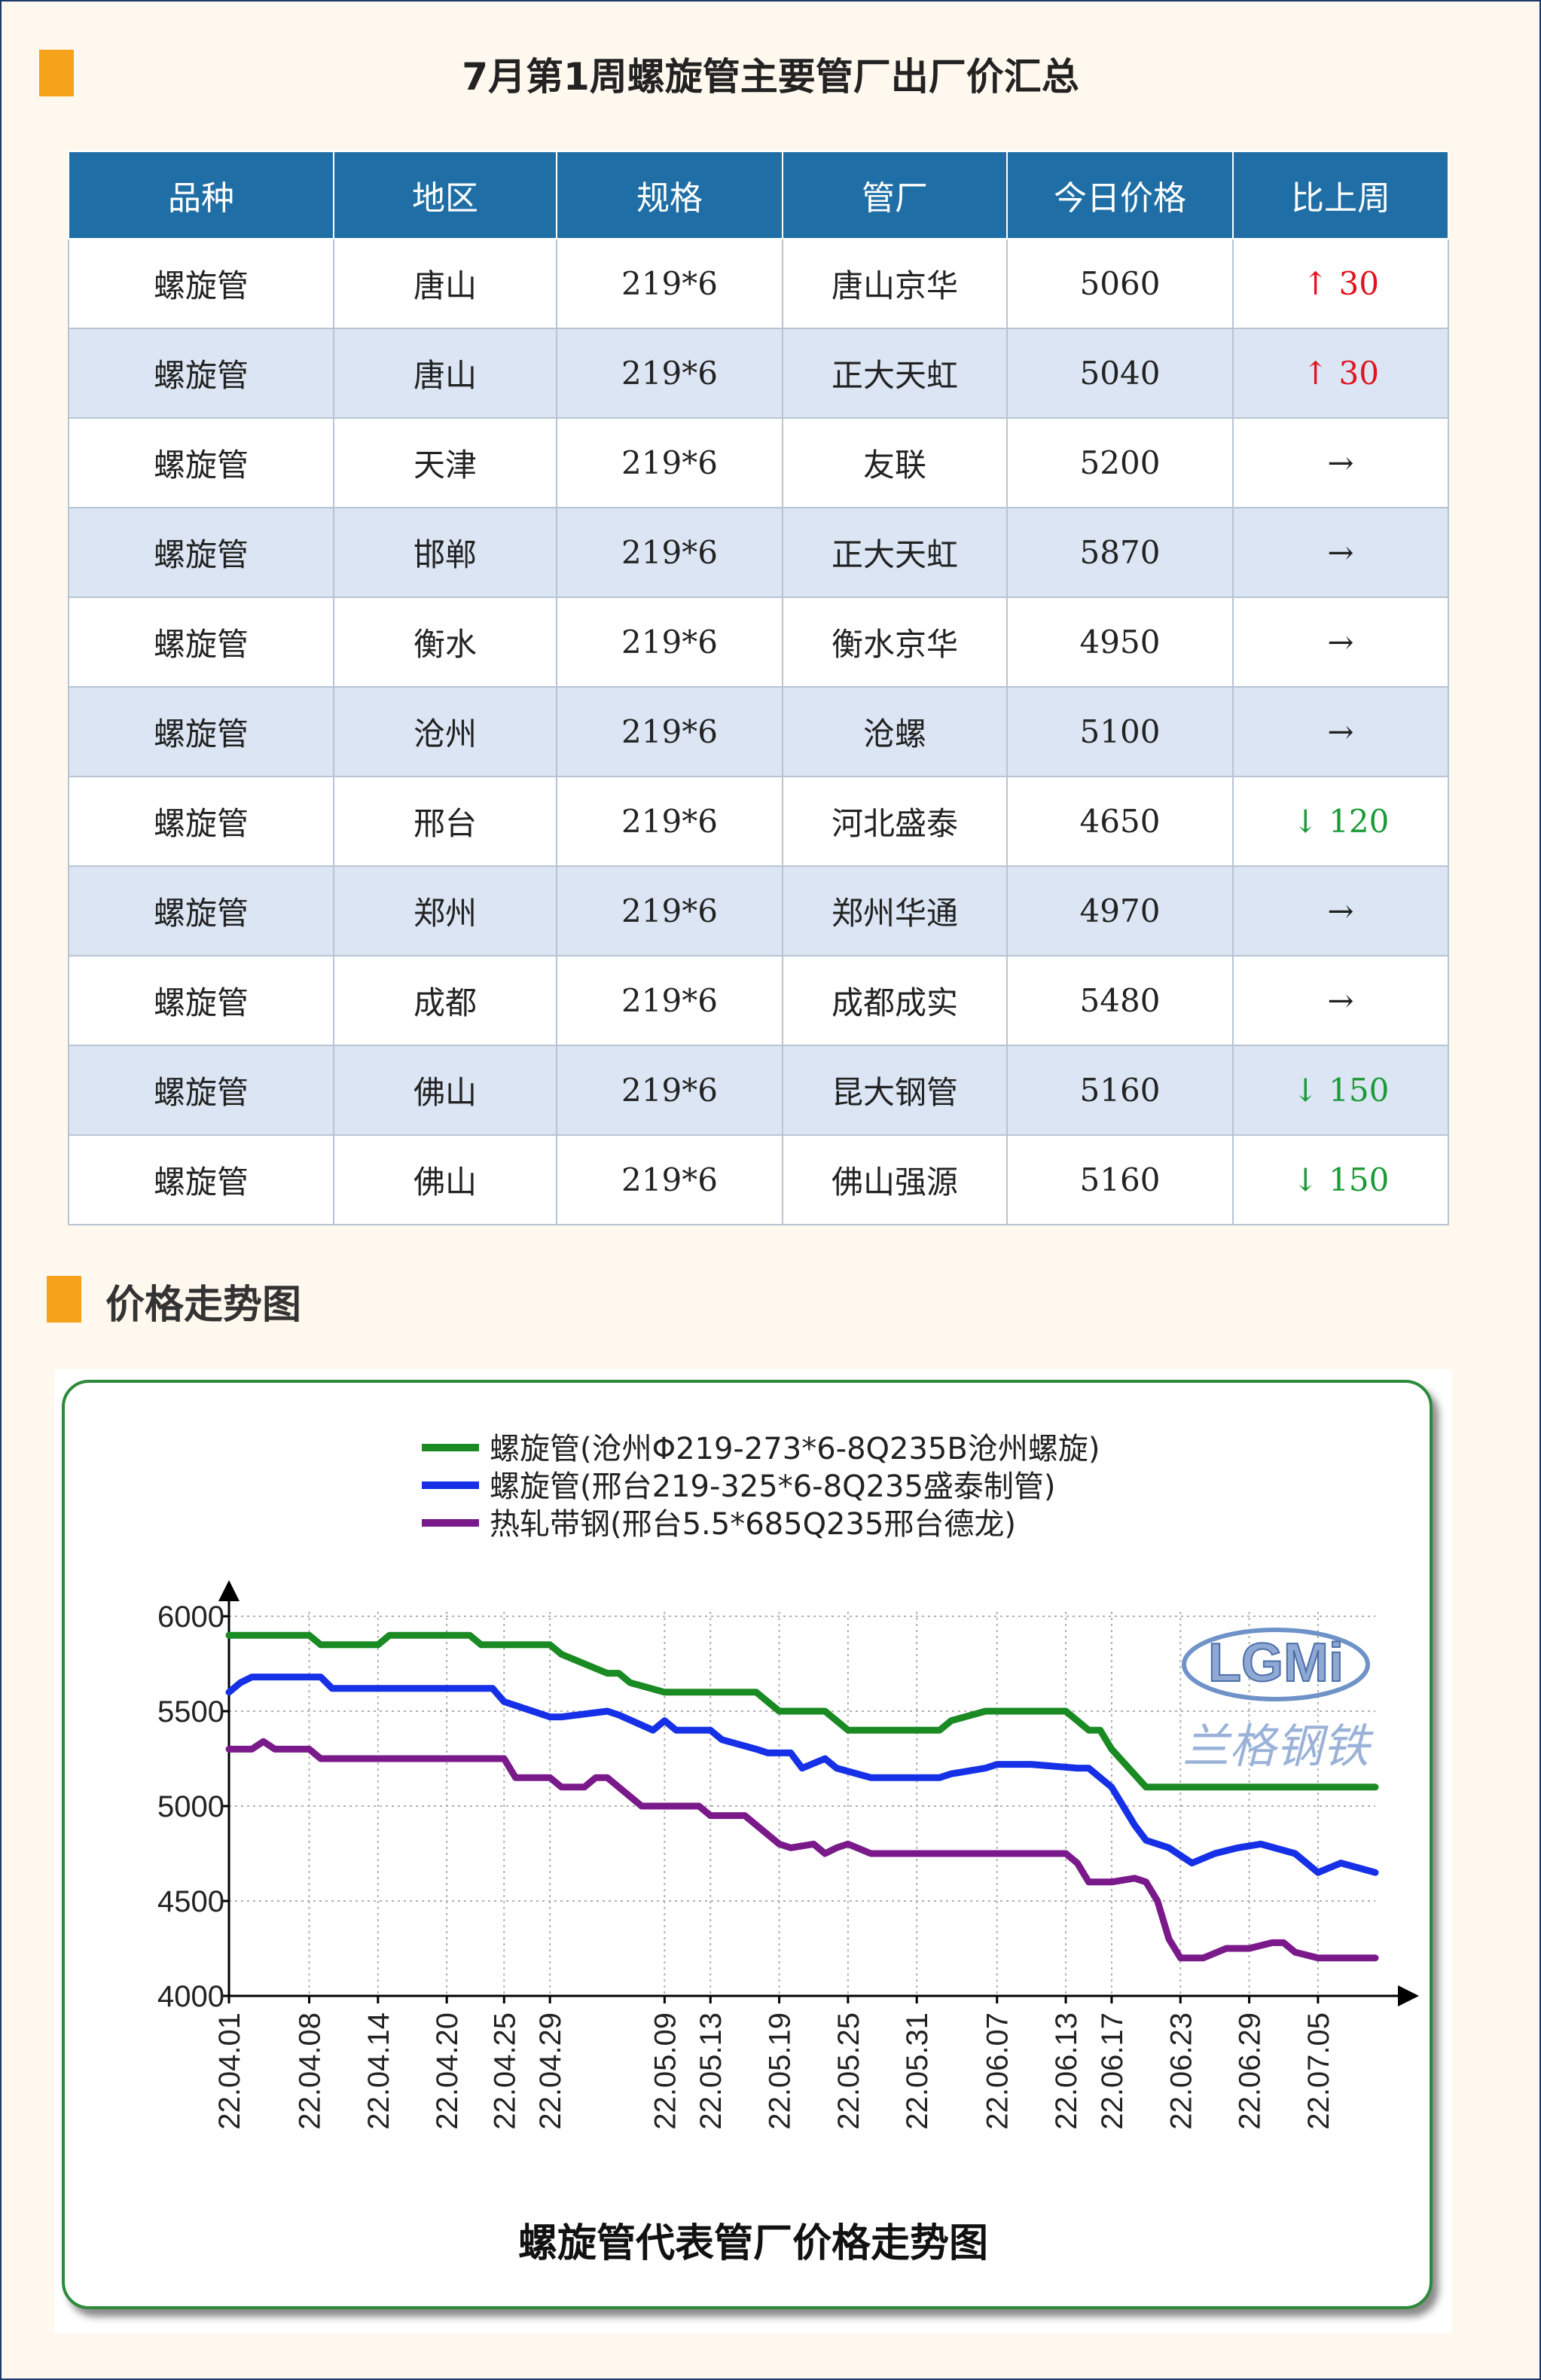 This screenshot has width=1541, height=2380. Describe the element at coordinates (998, 2071) in the screenshot. I see `x-tick-label: 22.06.07` at that location.